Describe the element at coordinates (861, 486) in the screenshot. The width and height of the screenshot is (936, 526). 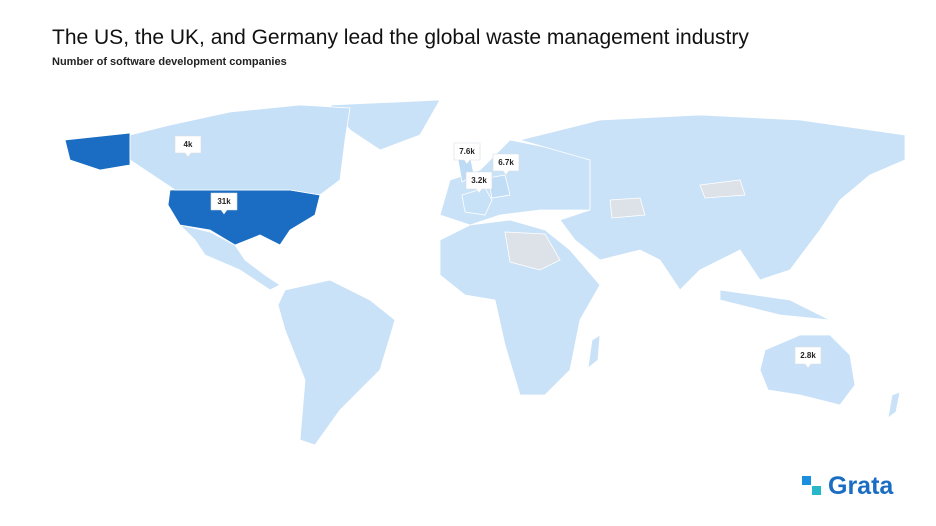
I see `logo-text: Grata` at that location.